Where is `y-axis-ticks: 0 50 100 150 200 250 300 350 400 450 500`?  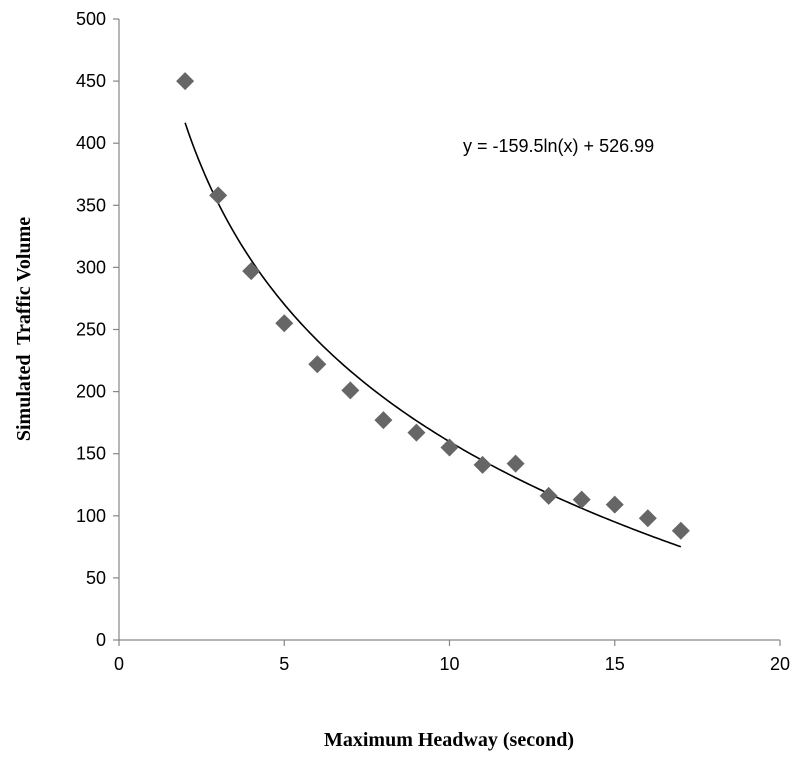 y-axis-ticks: 0 50 100 150 200 250 300 350 400 450 500 is located at coordinates (97, 329).